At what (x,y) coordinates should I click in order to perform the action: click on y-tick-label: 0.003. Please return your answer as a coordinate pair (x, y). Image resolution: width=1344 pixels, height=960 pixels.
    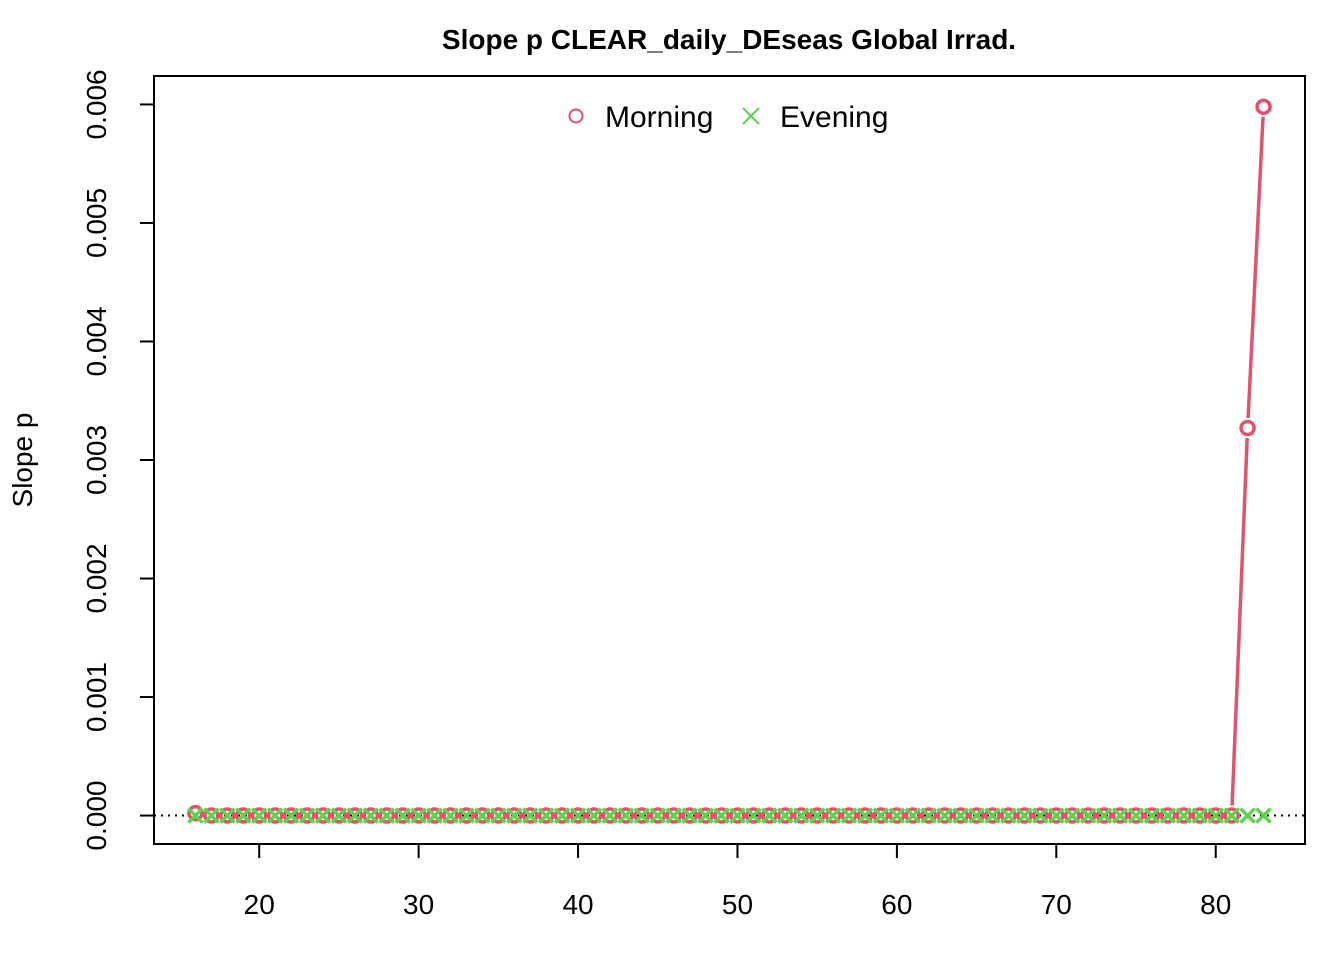
    Looking at the image, I should click on (96, 460).